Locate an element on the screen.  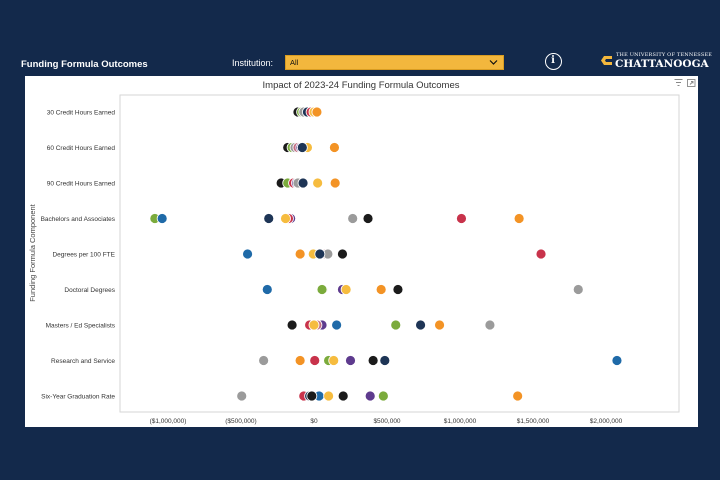
chevron-down-icon is located at coordinates (493, 62).